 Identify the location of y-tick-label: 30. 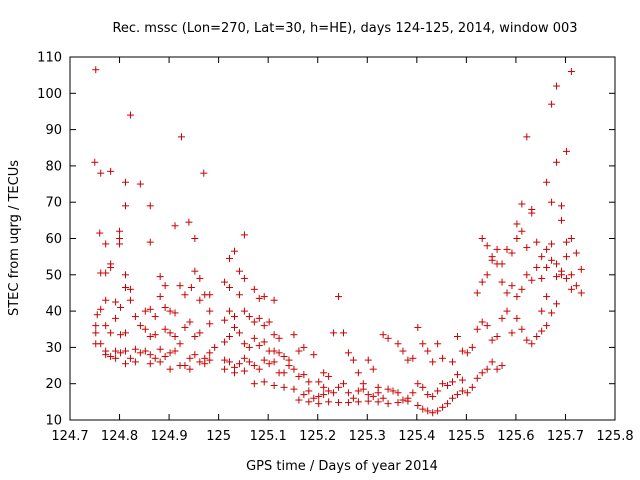
(53, 348).